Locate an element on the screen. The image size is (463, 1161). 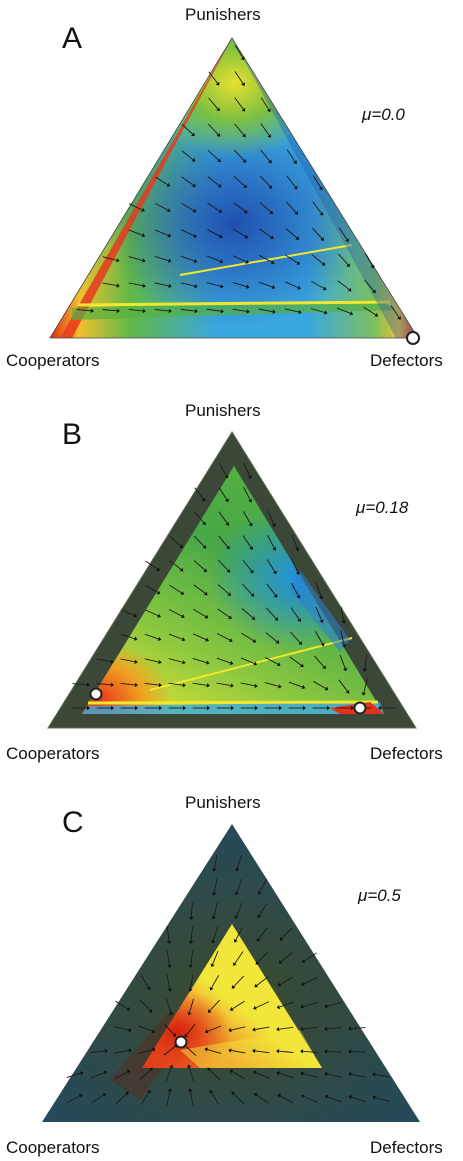
vertex-label-punishers-b: Punishers is located at coordinates (223, 410).